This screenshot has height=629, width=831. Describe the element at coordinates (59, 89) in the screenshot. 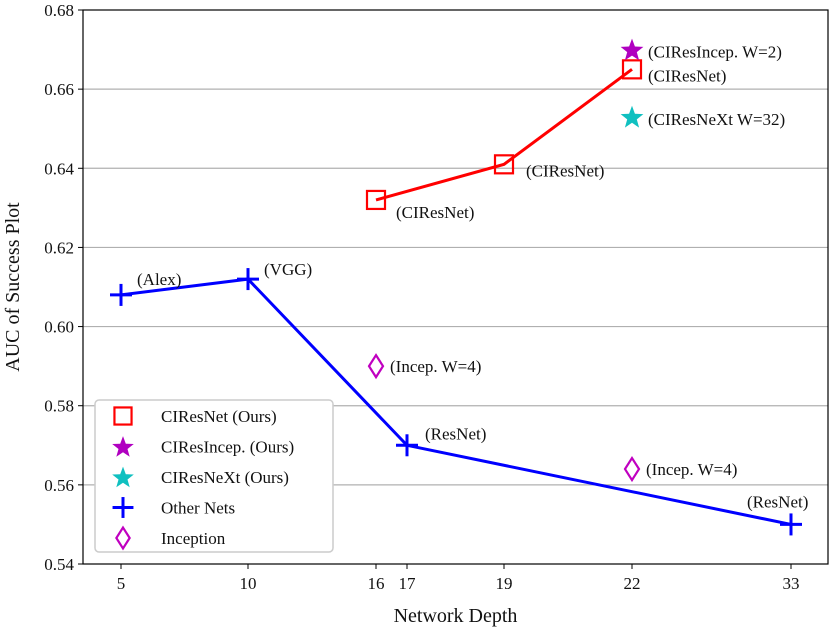

I see `y-tick-label: 0.66` at that location.